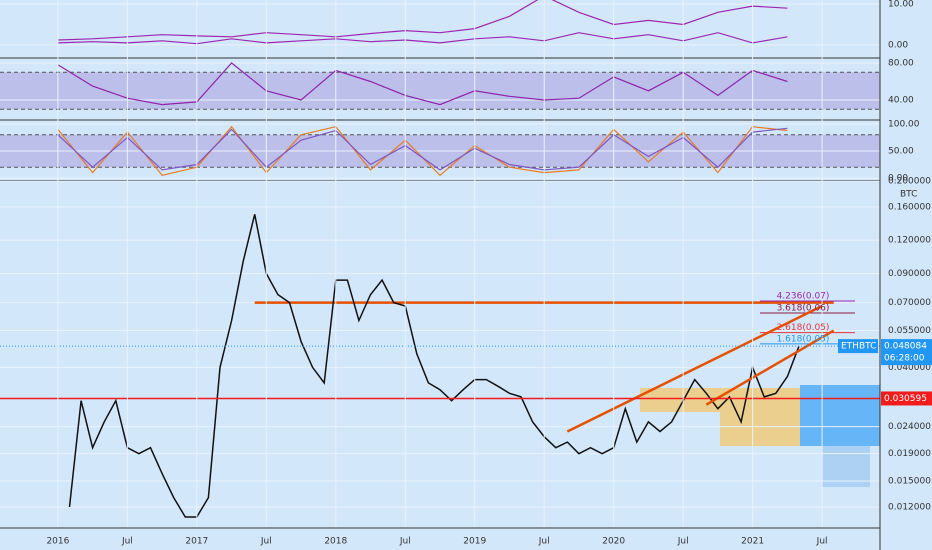  What do you see at coordinates (909, 331) in the screenshot?
I see `y-tick-label: 0.055000` at bounding box center [909, 331].